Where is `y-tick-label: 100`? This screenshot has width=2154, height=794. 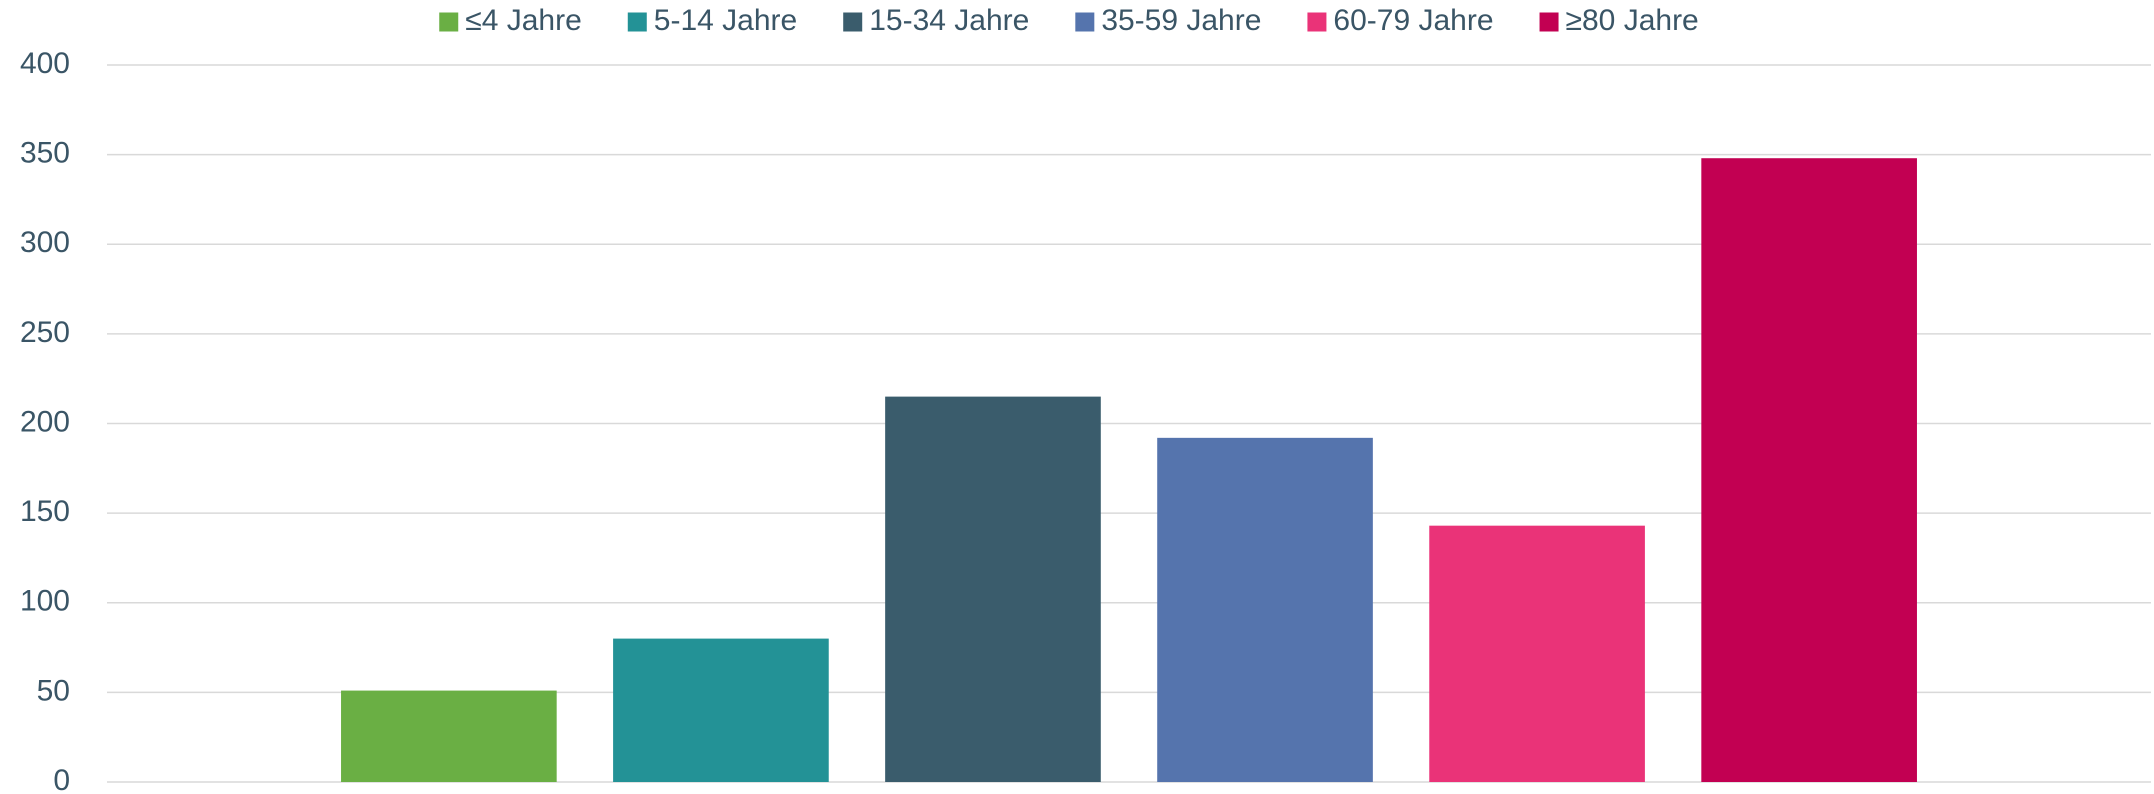
y-tick-label: 100 is located at coordinates (45, 601).